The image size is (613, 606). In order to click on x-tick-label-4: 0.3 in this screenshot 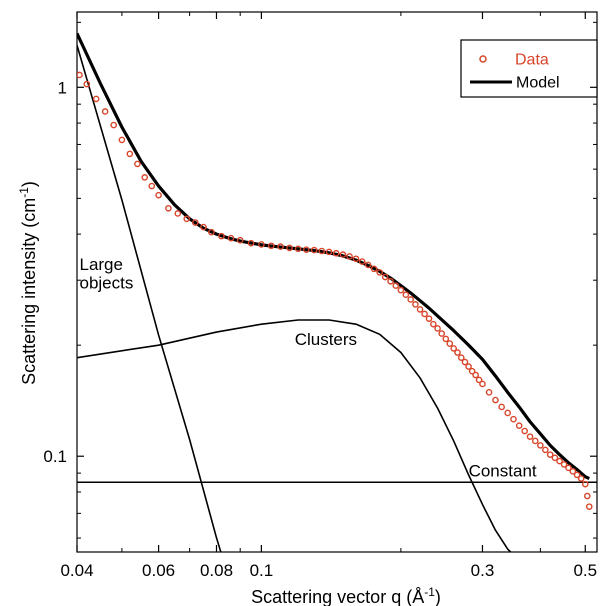, I will do `click(483, 570)`.